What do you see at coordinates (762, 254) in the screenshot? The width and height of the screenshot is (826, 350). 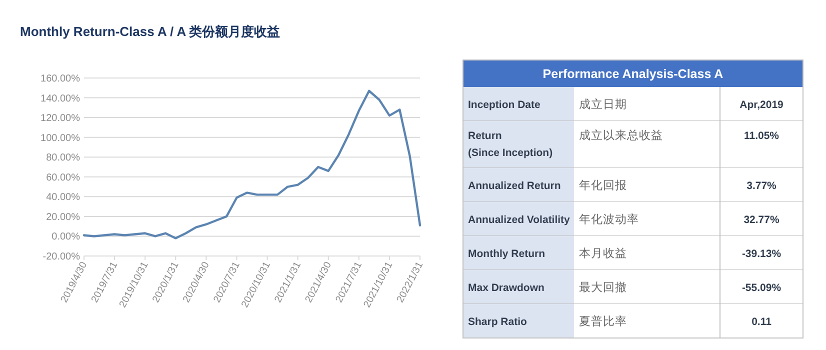 I see `text: -39.13%` at bounding box center [762, 254].